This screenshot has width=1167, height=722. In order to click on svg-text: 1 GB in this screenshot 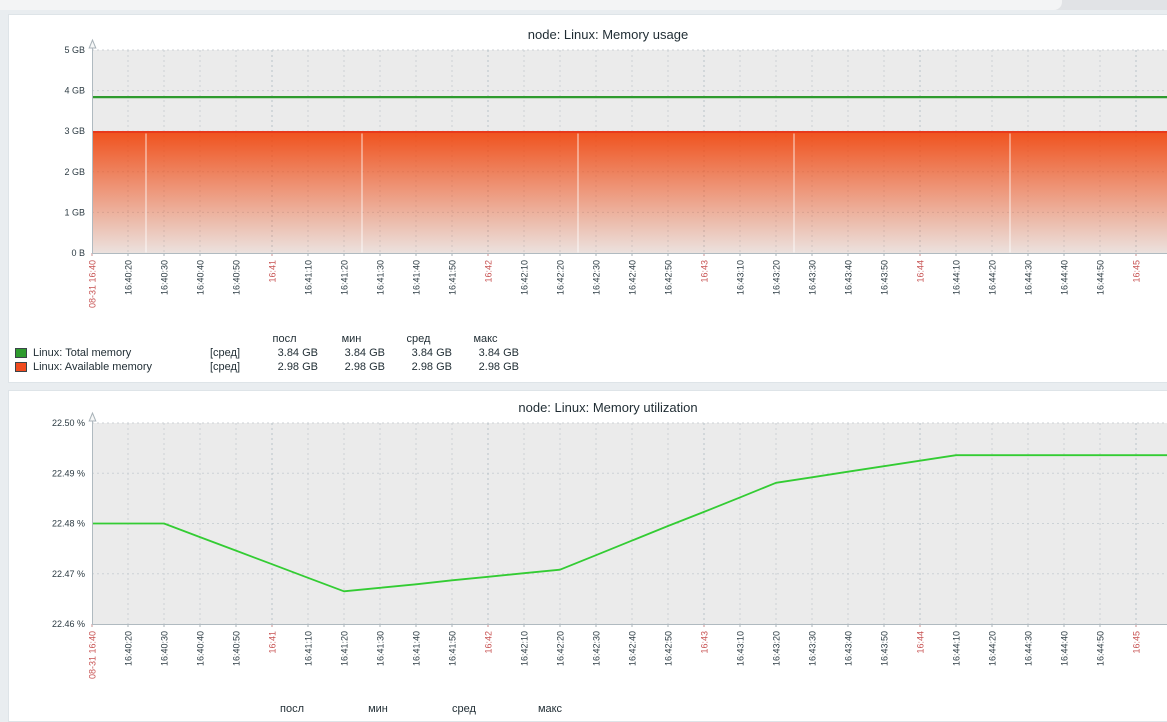, I will do `click(74, 212)`.